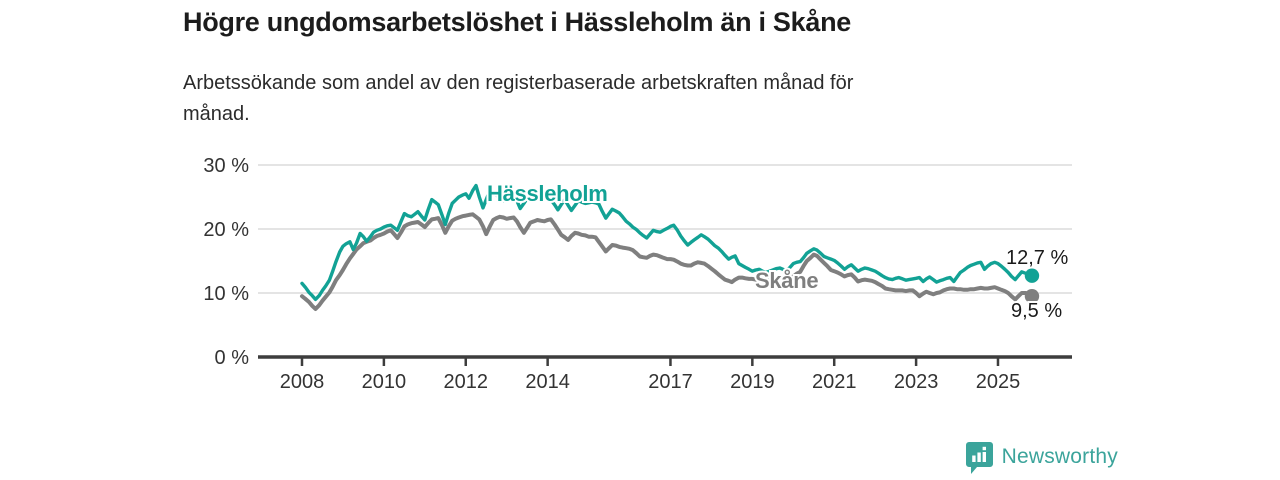 Image resolution: width=1280 pixels, height=480 pixels. Describe the element at coordinates (226, 230) in the screenshot. I see `y-tick-label-20: 20 %` at that location.